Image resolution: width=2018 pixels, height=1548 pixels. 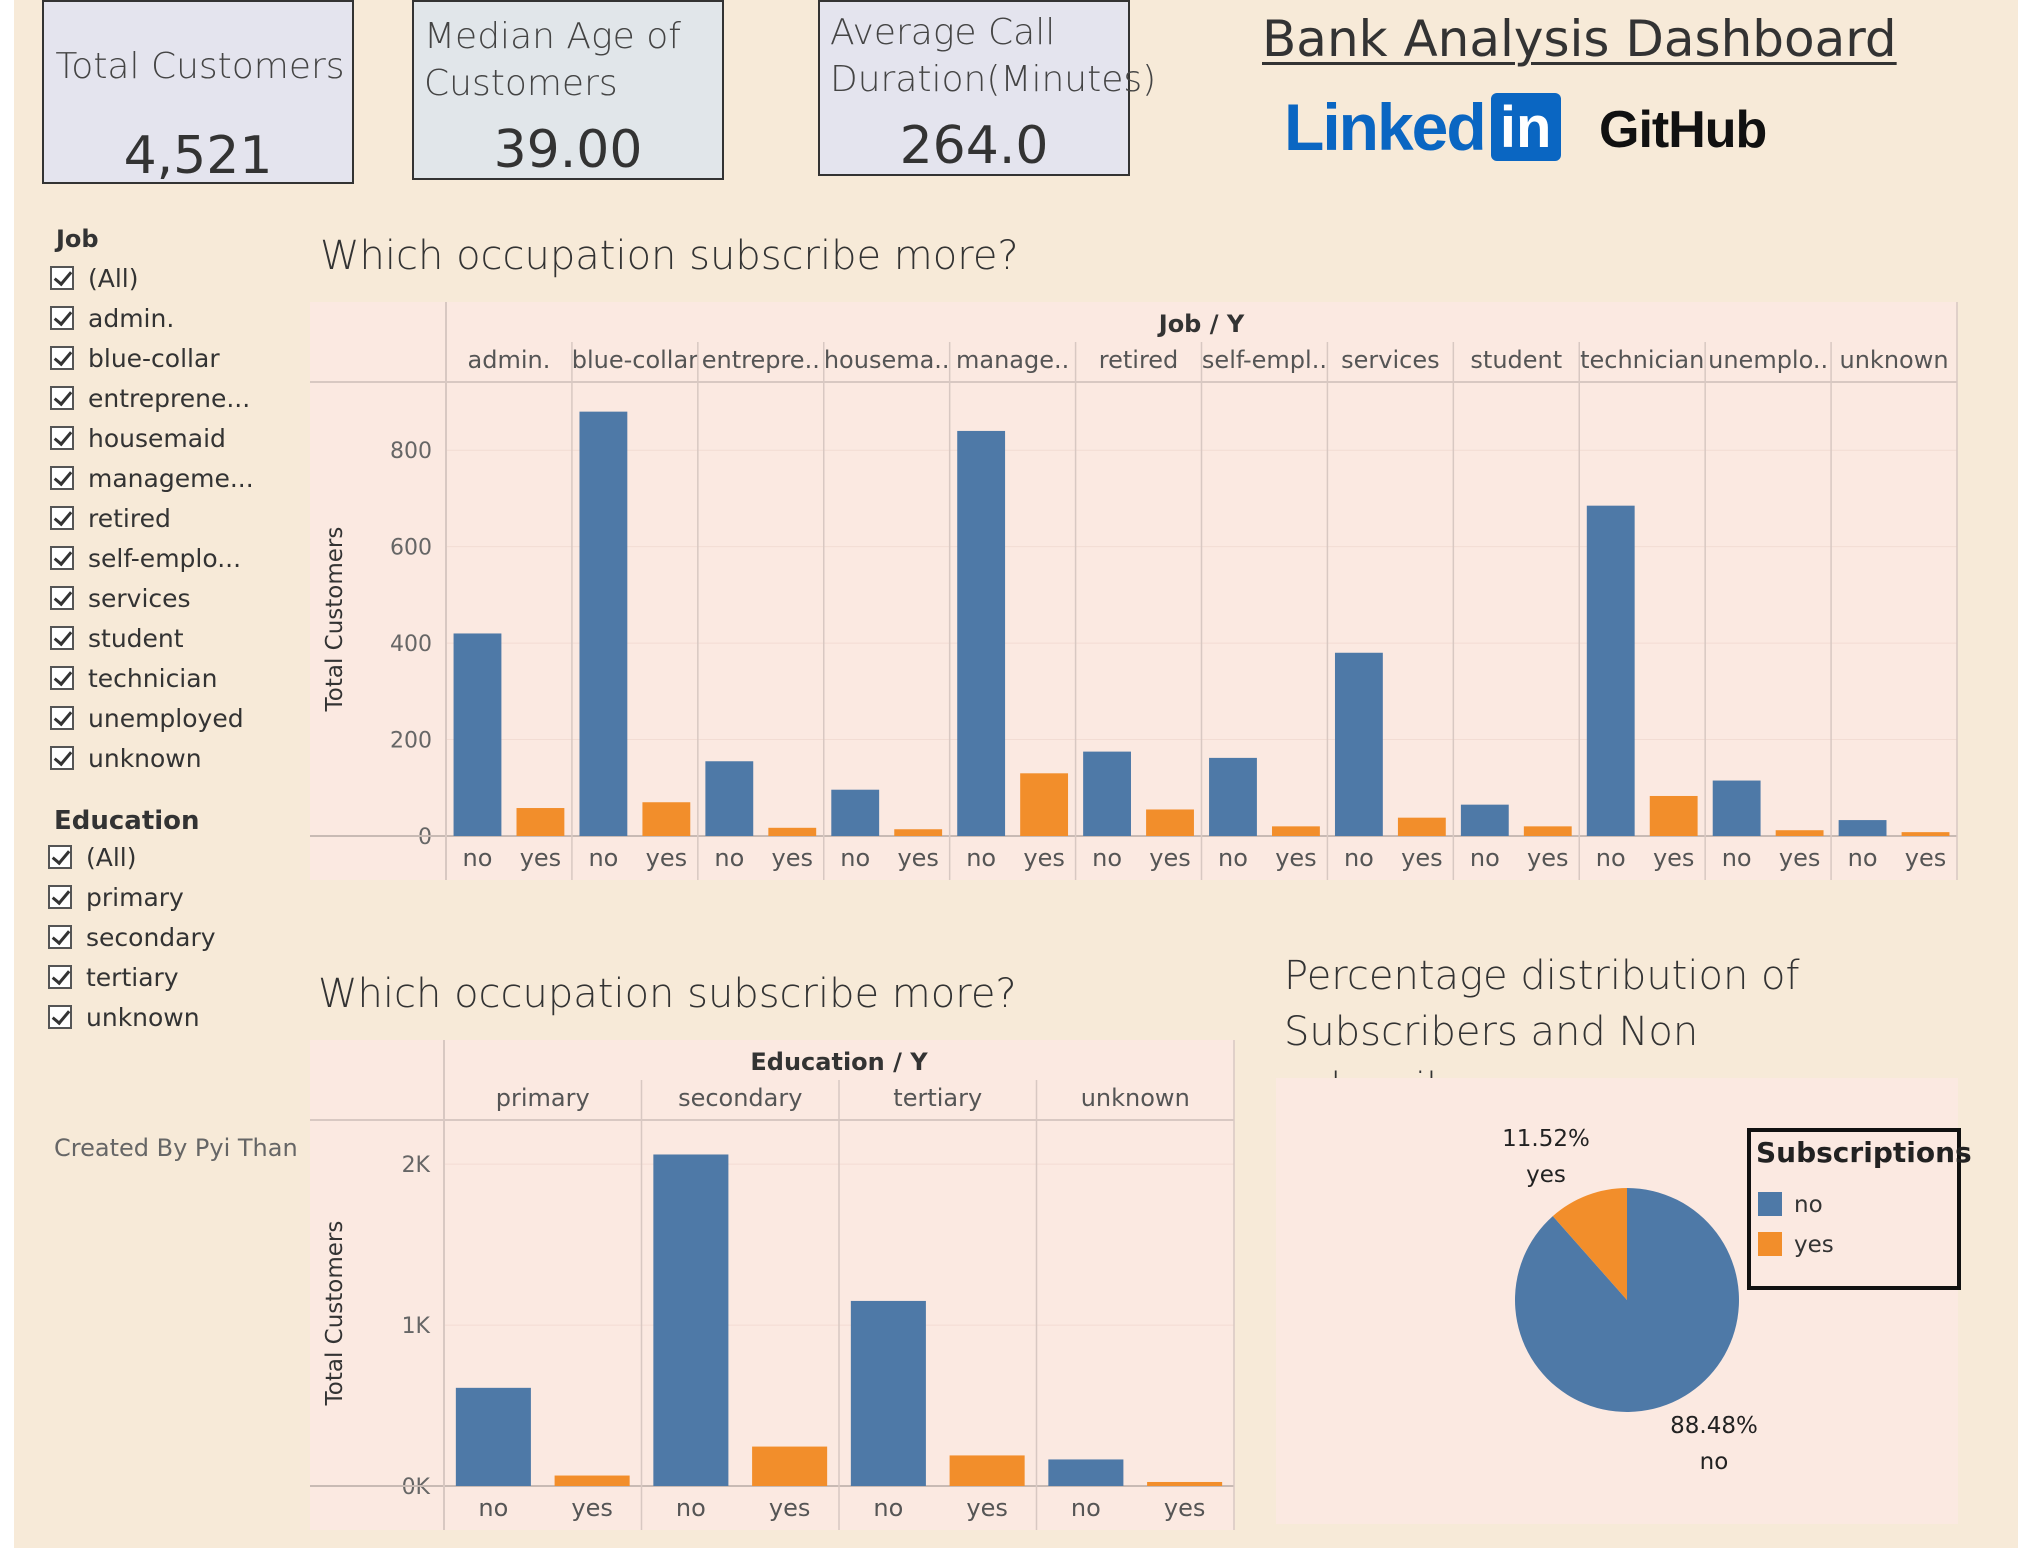 I want to click on education-filter-item: (All), so click(x=92, y=857).